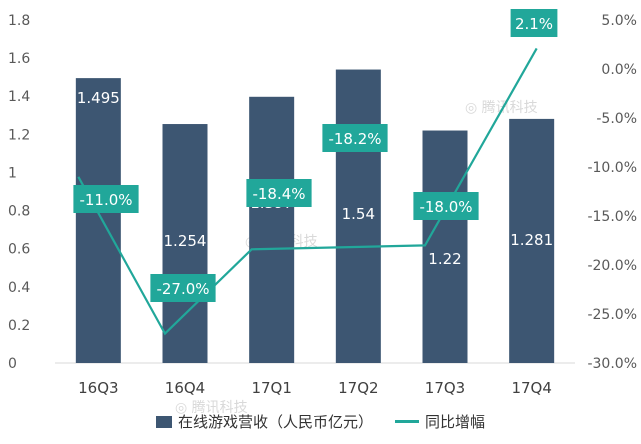 This screenshot has height=444, width=641. I want to click on left-axis-tick: 0.6, so click(19, 250).